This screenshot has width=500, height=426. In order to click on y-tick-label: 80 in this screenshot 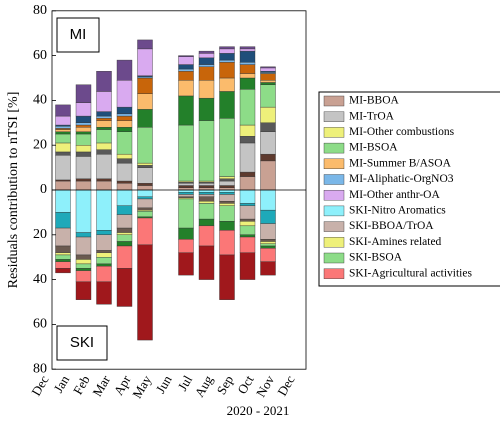, I will do `click(40, 10)`.